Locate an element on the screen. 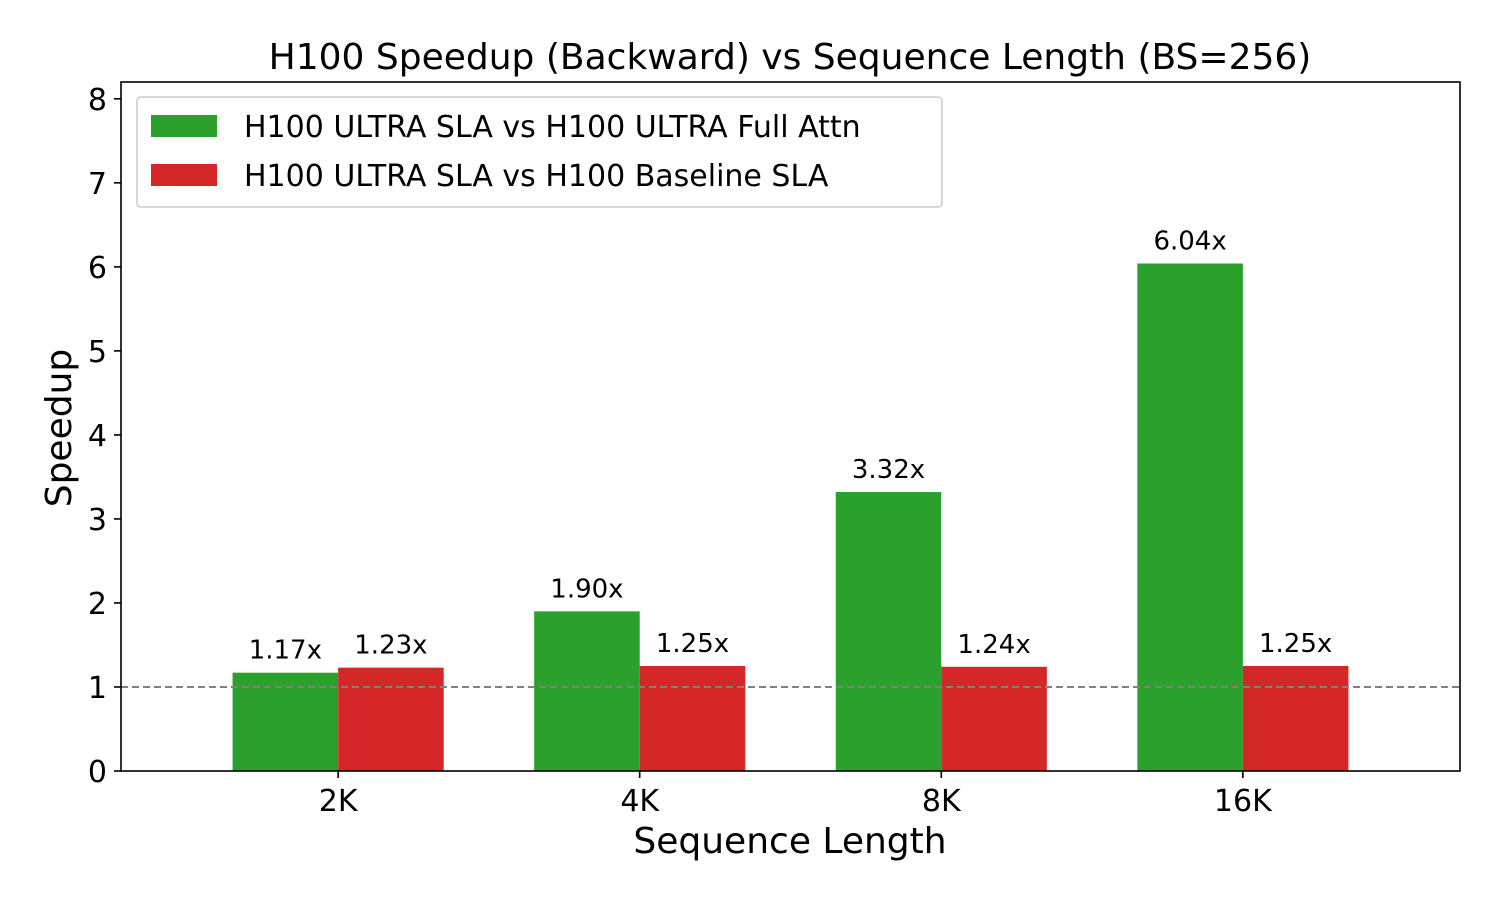 Image resolution: width=1500 pixels, height=904 pixels. y-tick-label: 0 is located at coordinates (97, 772).